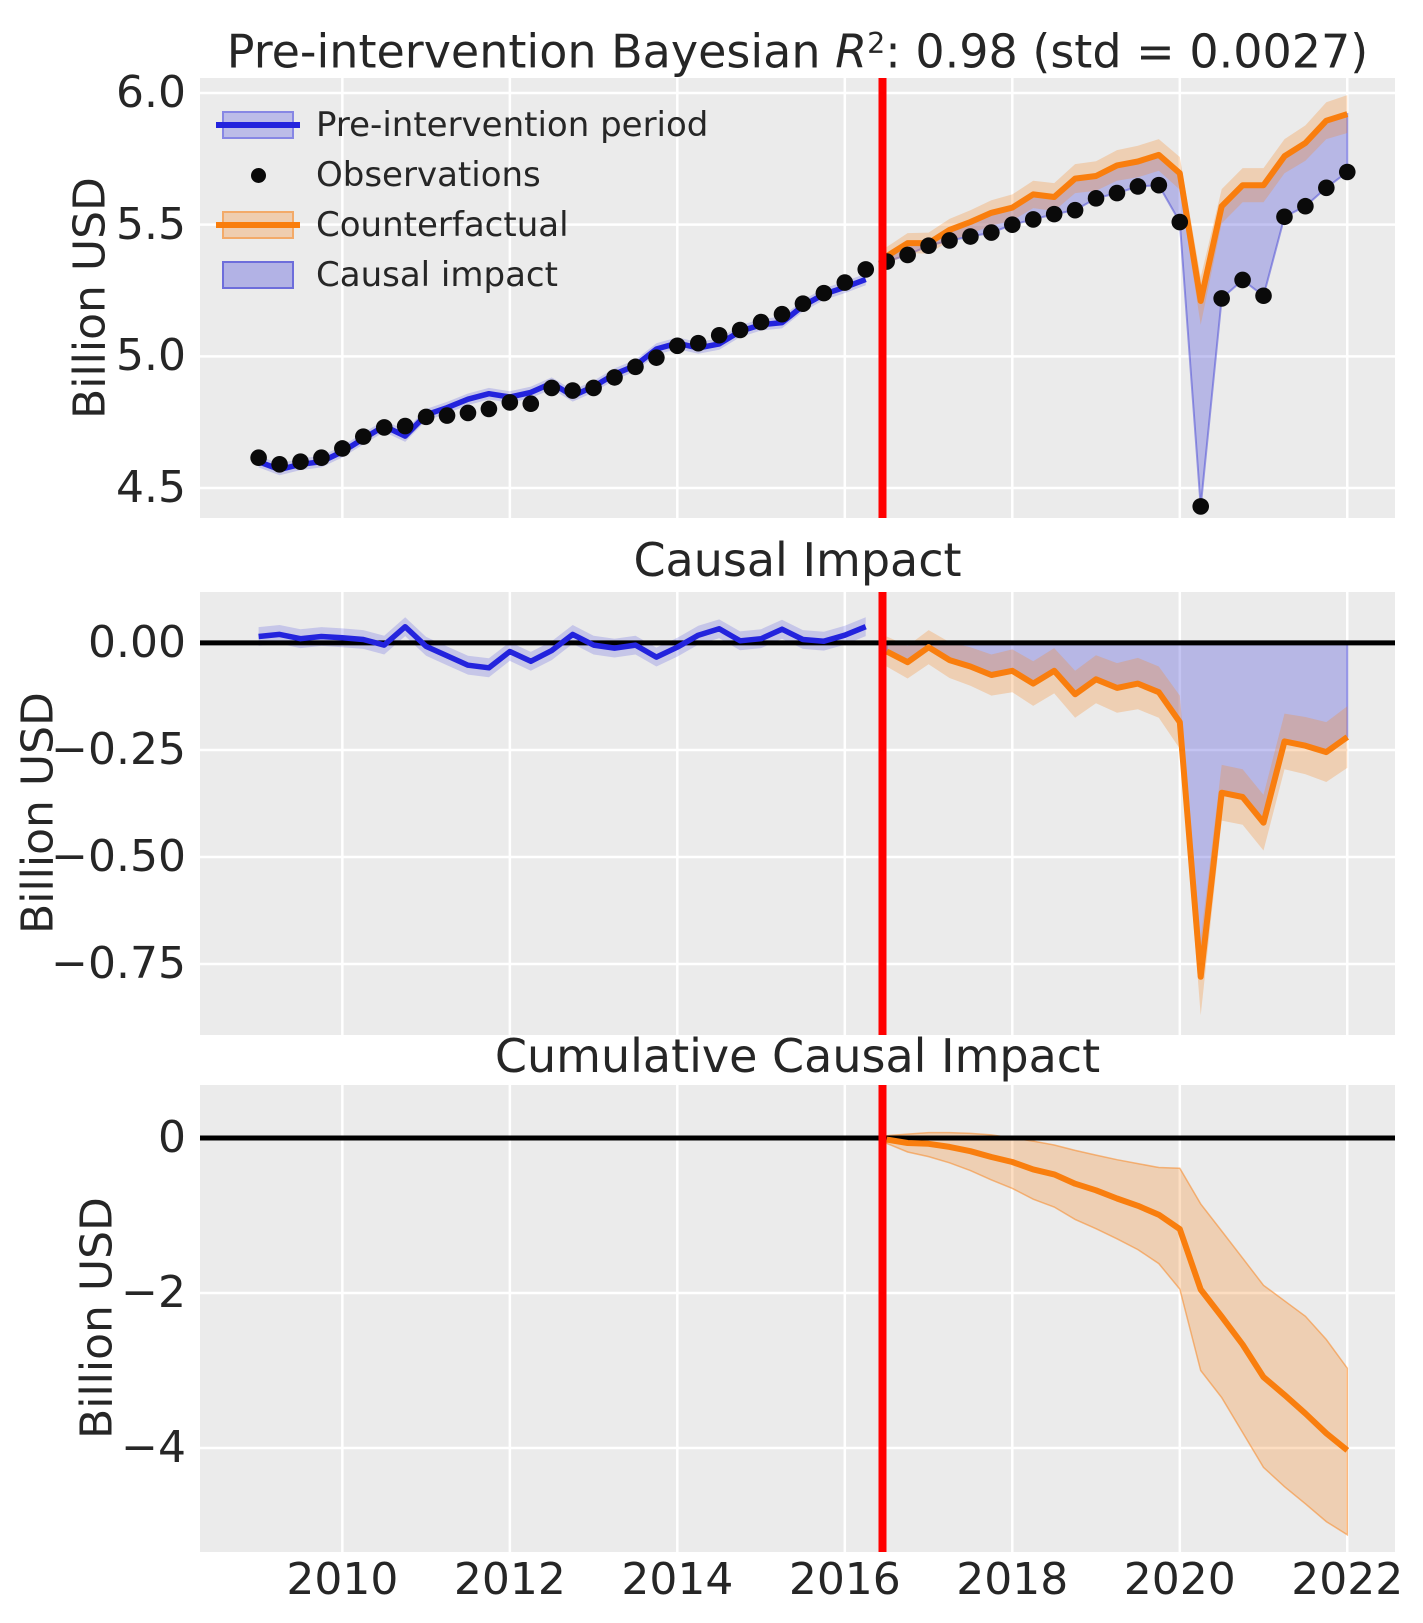 The height and width of the screenshot is (1623, 1423). Describe the element at coordinates (677, 1579) in the screenshot. I see `x-tick-label: 2014` at that location.